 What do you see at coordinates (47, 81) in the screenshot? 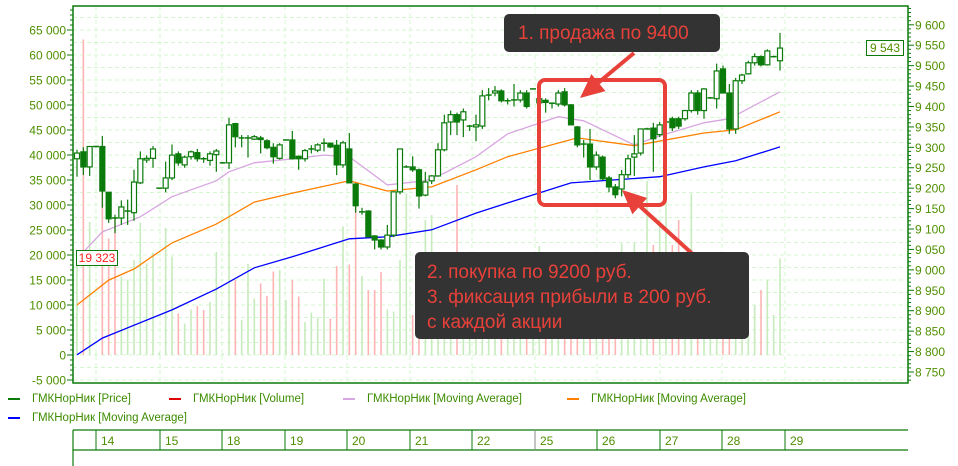
I see `left-axis-label: 55 000` at bounding box center [47, 81].